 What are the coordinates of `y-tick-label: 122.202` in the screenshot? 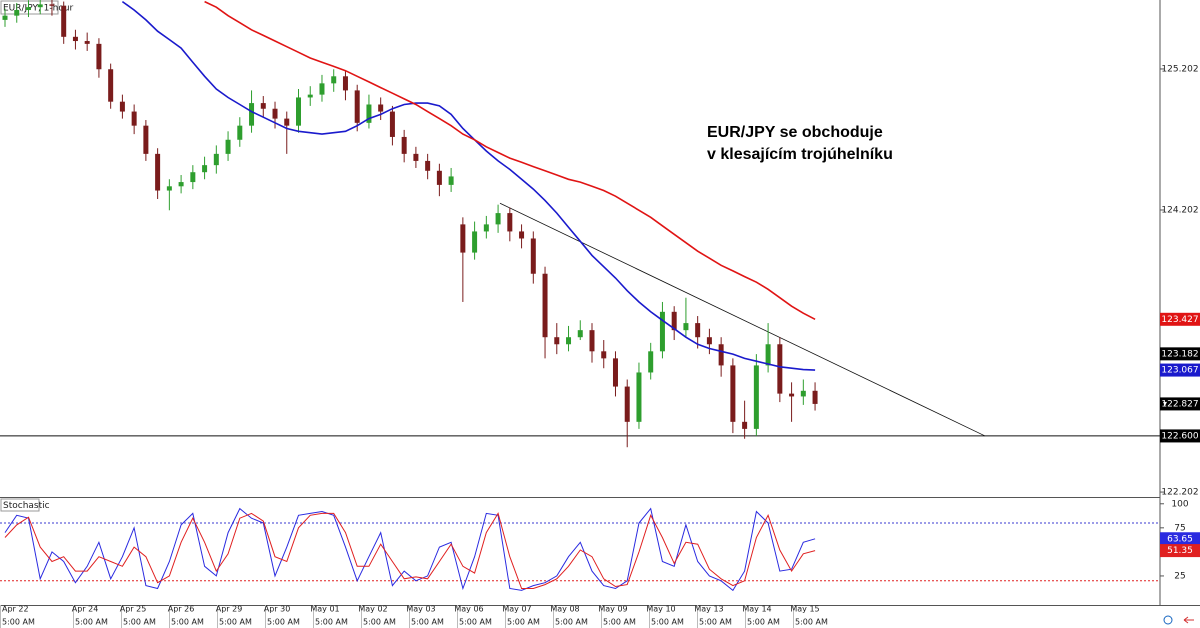 It's located at (1179, 493).